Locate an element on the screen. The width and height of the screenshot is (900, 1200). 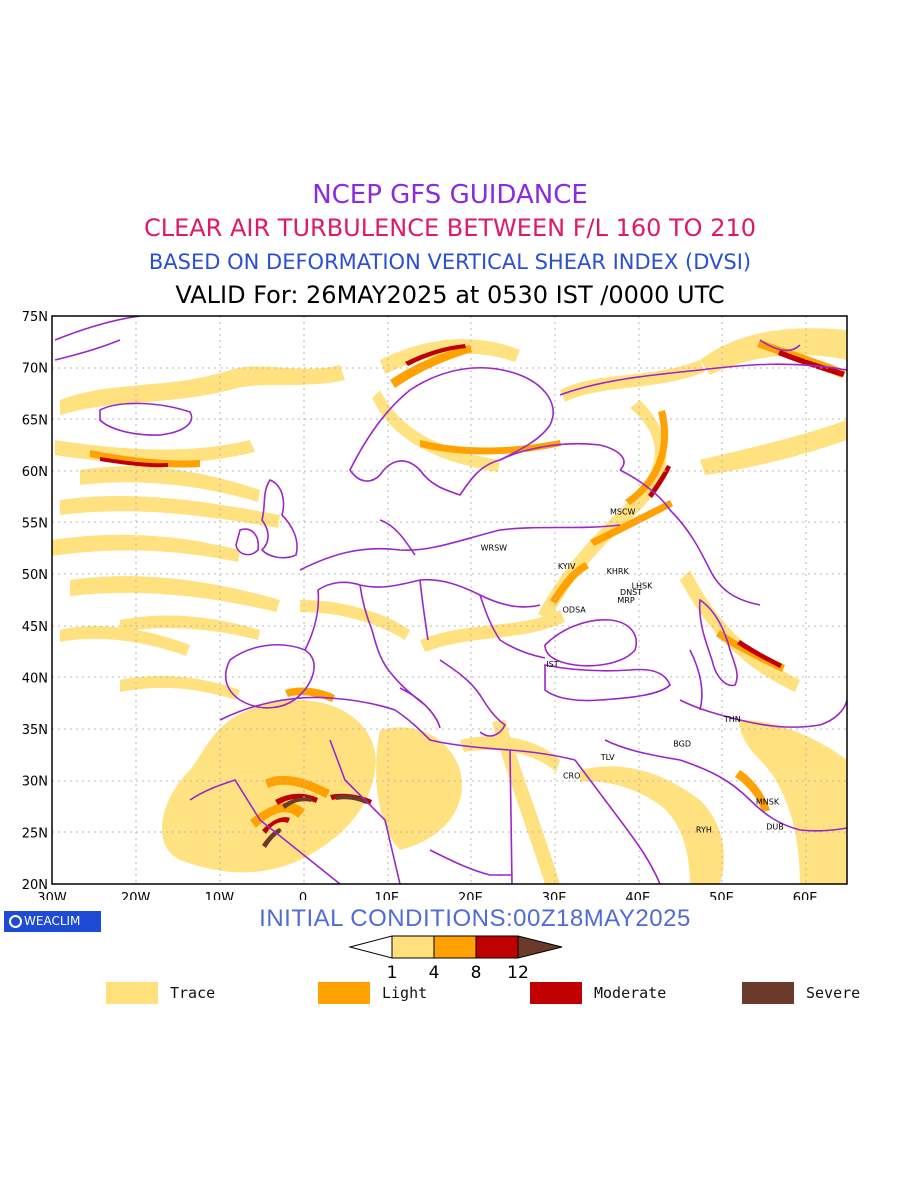
lat-tick-label: 75N is located at coordinates (35, 317).